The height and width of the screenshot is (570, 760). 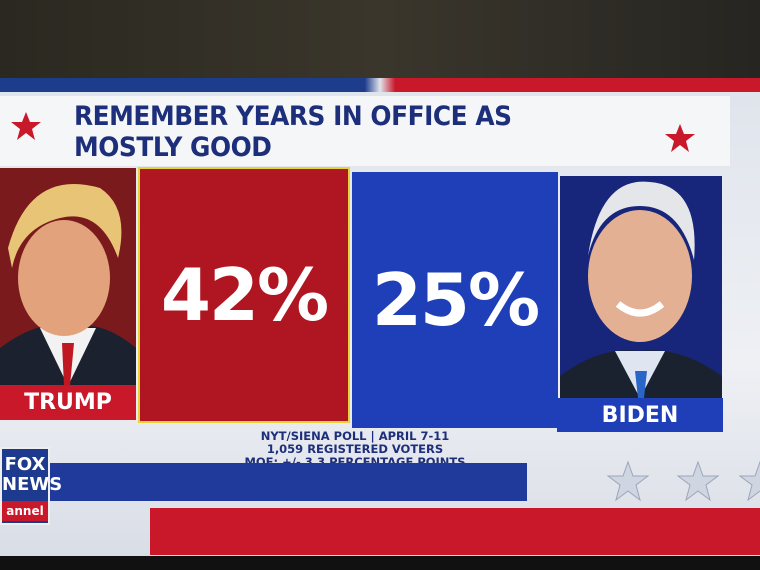 What do you see at coordinates (380, 563) in the screenshot?
I see `bezel` at bounding box center [380, 563].